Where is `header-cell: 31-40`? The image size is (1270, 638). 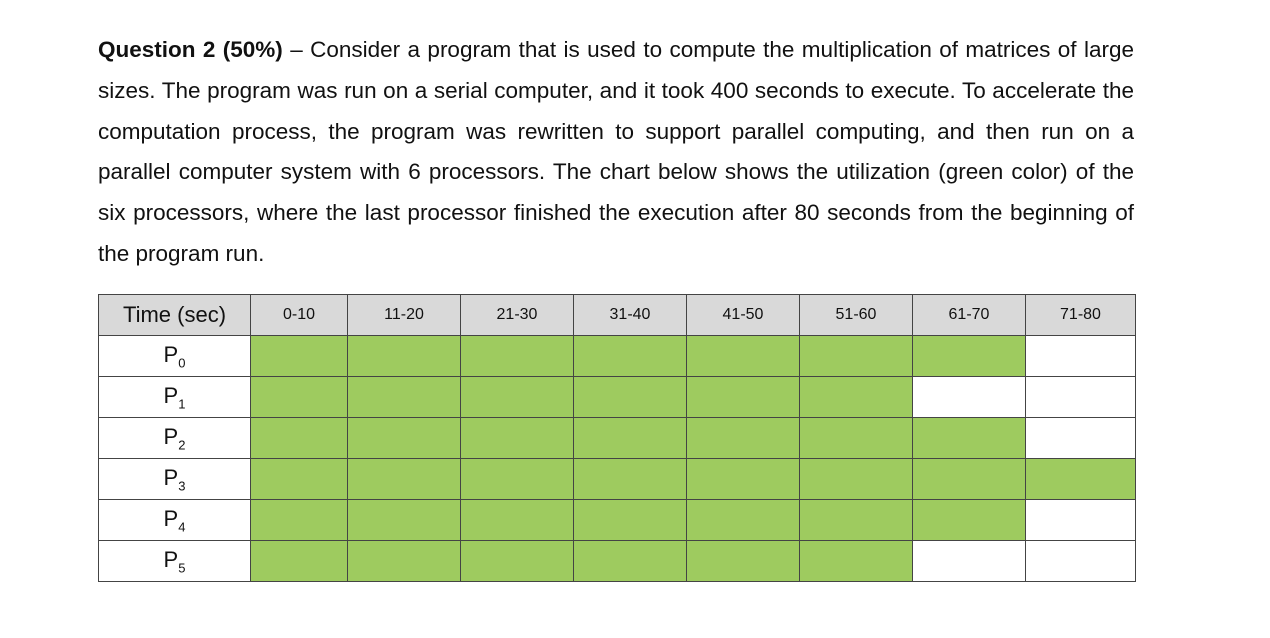
header-cell: 31-40 is located at coordinates (630, 315).